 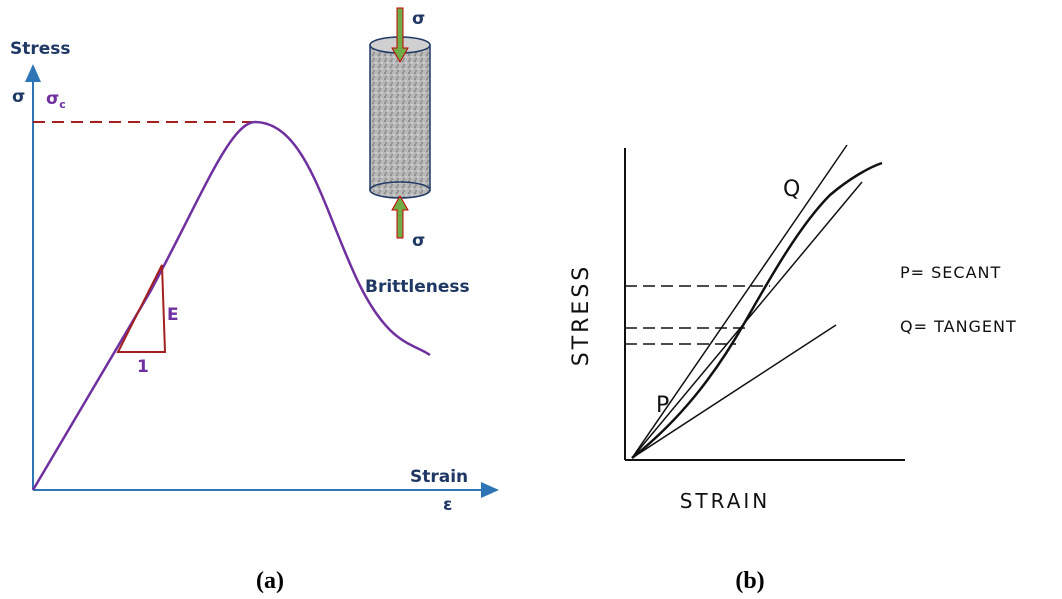 What do you see at coordinates (270, 581) in the screenshot?
I see `caption: (a)` at bounding box center [270, 581].